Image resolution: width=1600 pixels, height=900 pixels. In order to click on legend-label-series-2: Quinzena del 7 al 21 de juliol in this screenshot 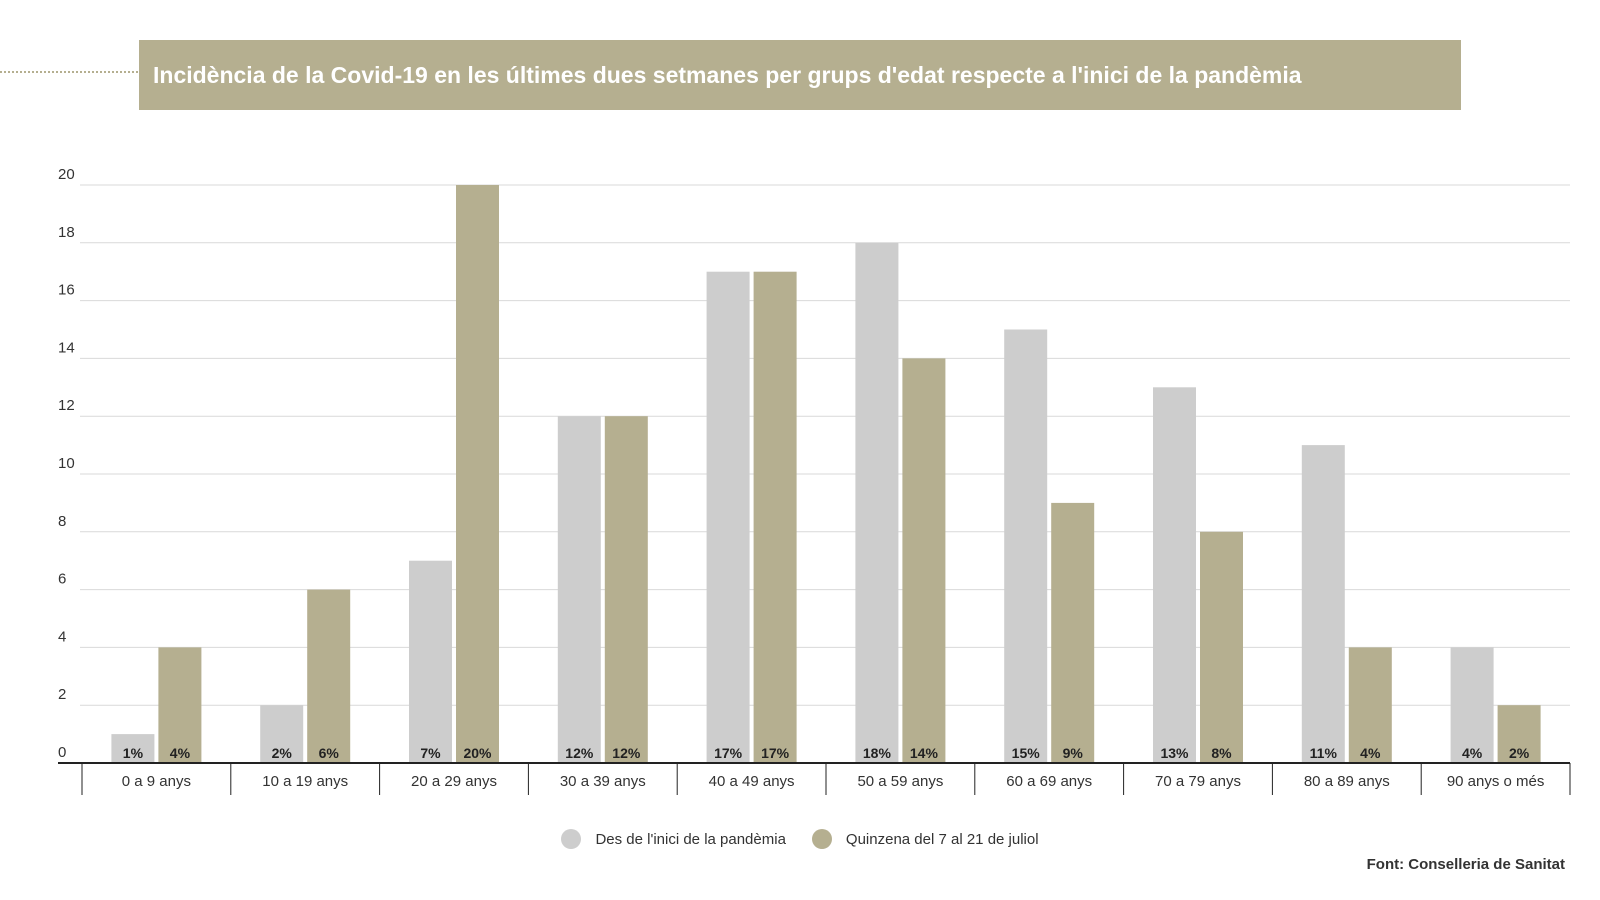, I will do `click(942, 839)`.